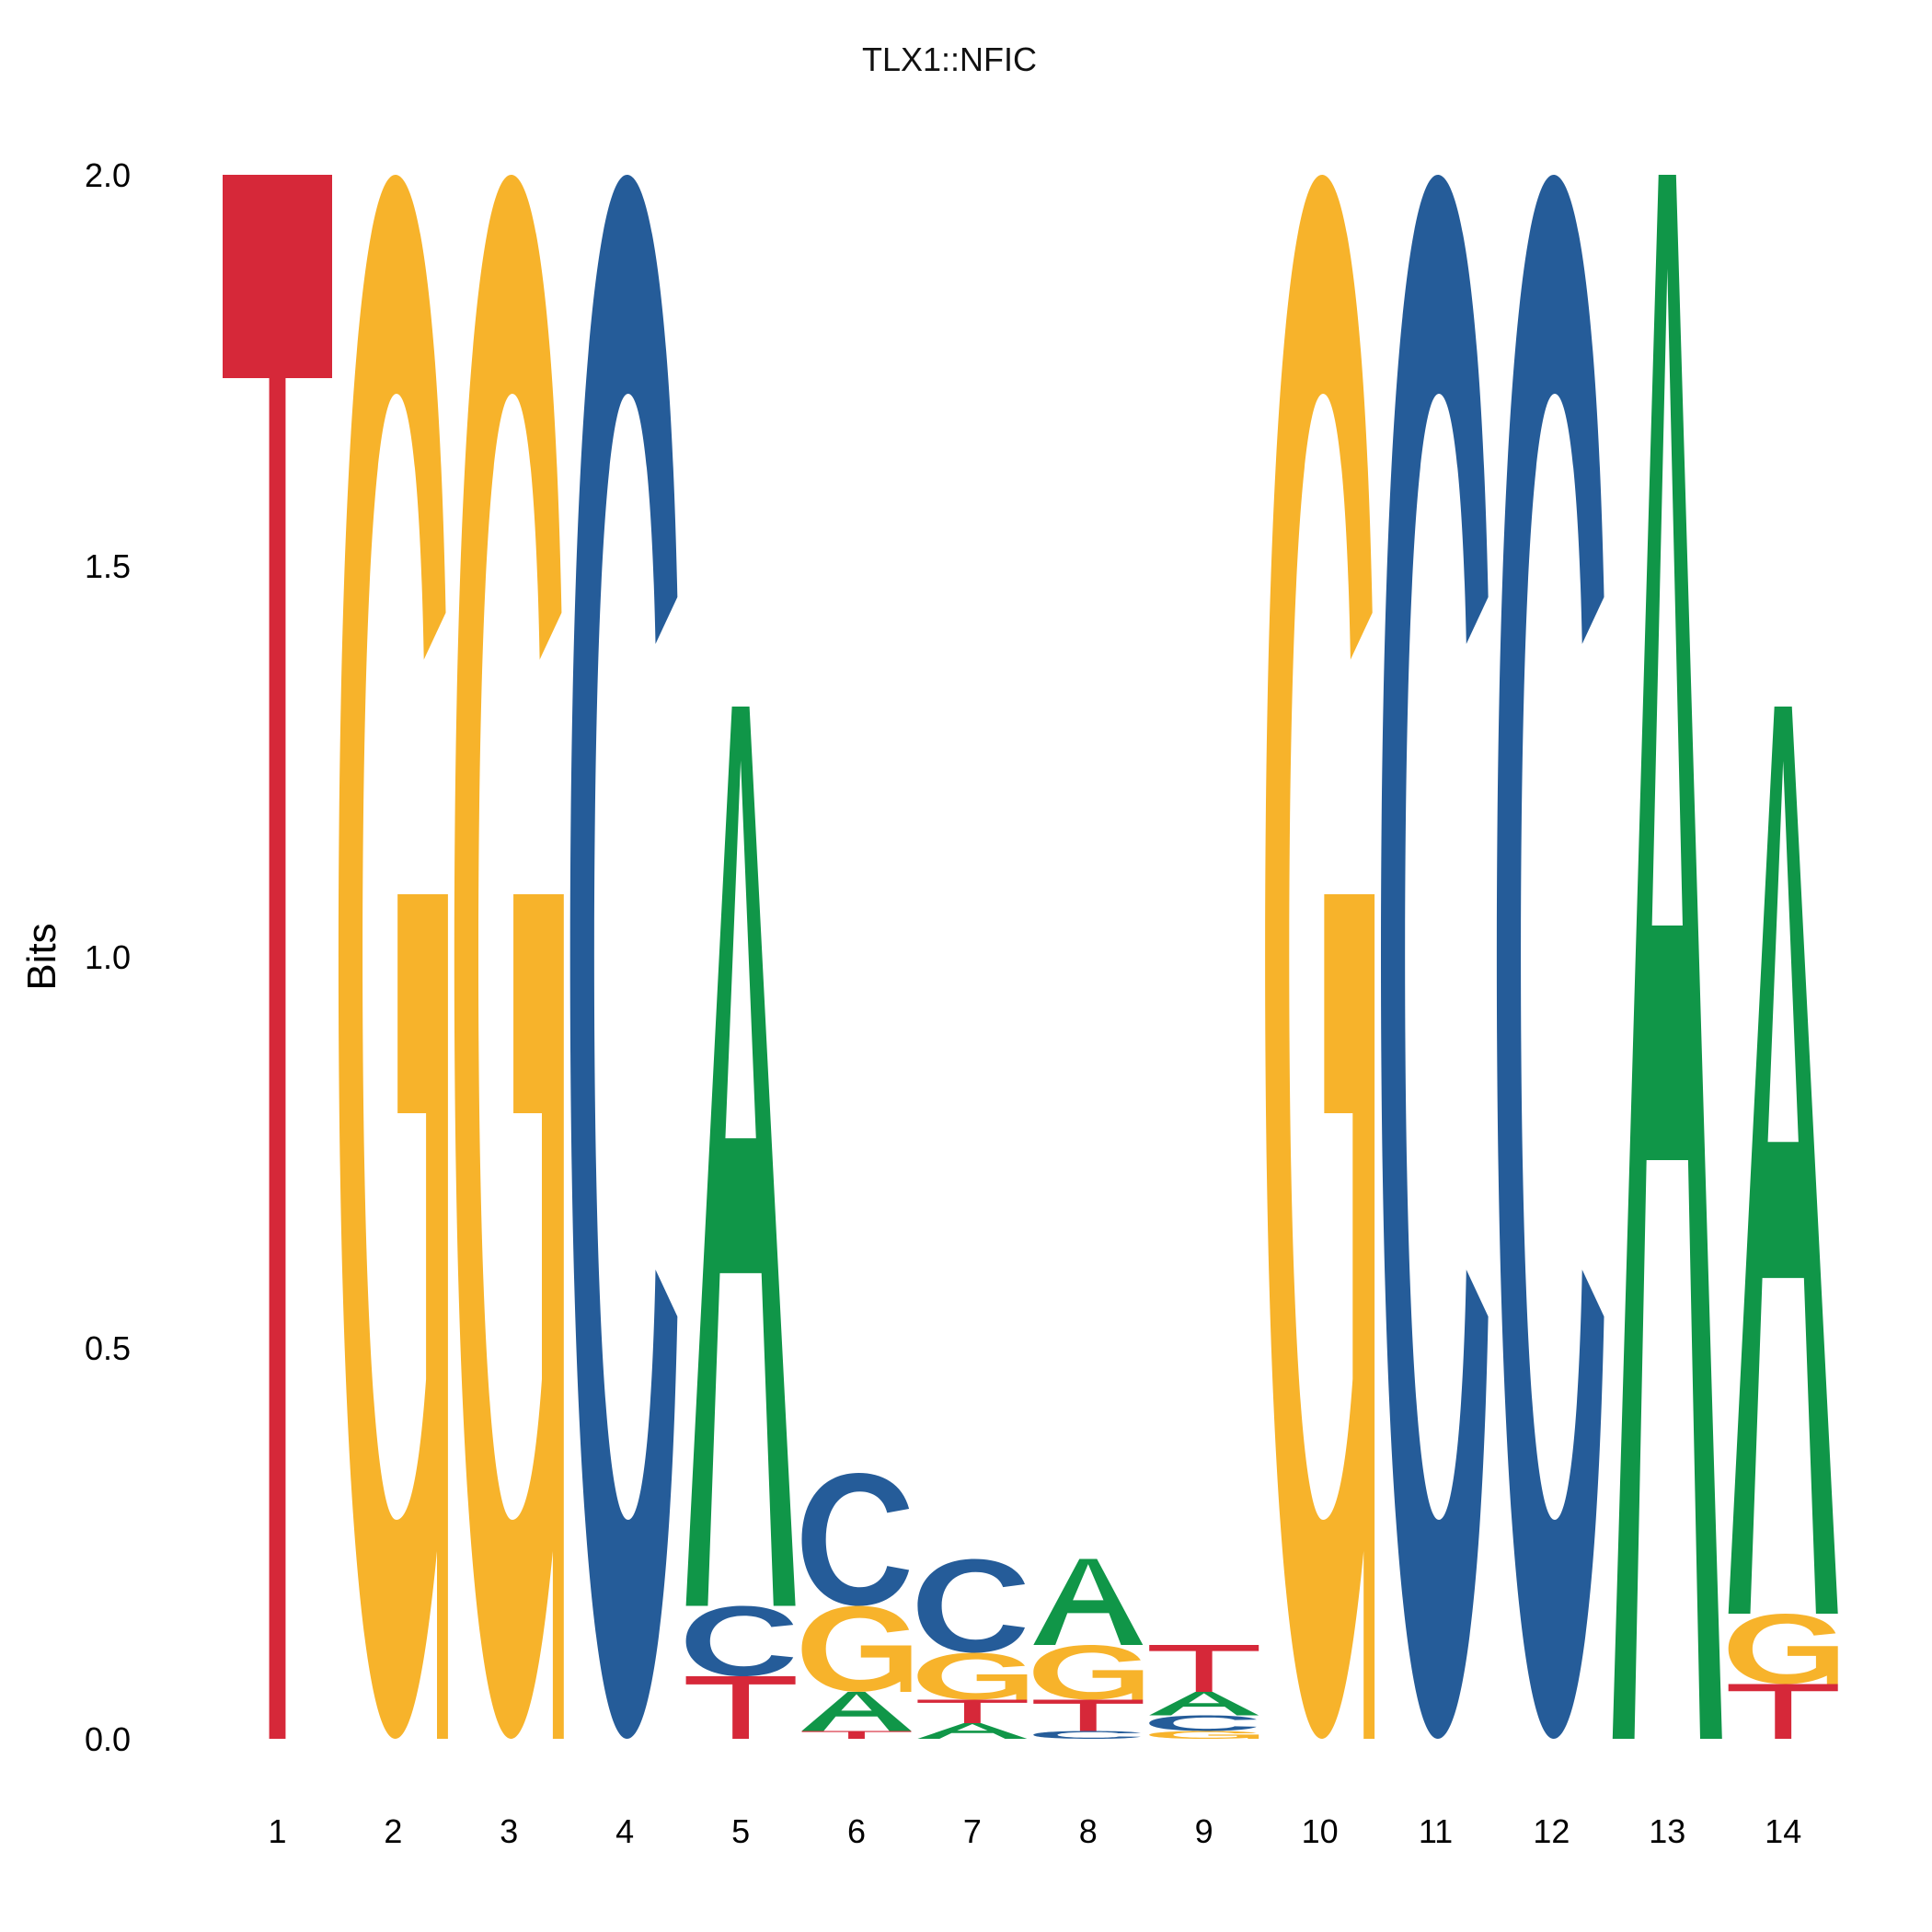 This screenshot has width=1932, height=1932. What do you see at coordinates (949, 59) in the screenshot?
I see `chart-title: TLX1::NFIC` at bounding box center [949, 59].